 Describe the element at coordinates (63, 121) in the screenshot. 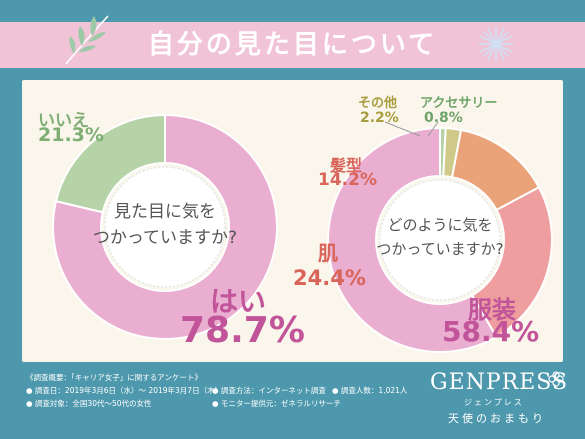

I see `slice-label-no: いいえ` at that location.